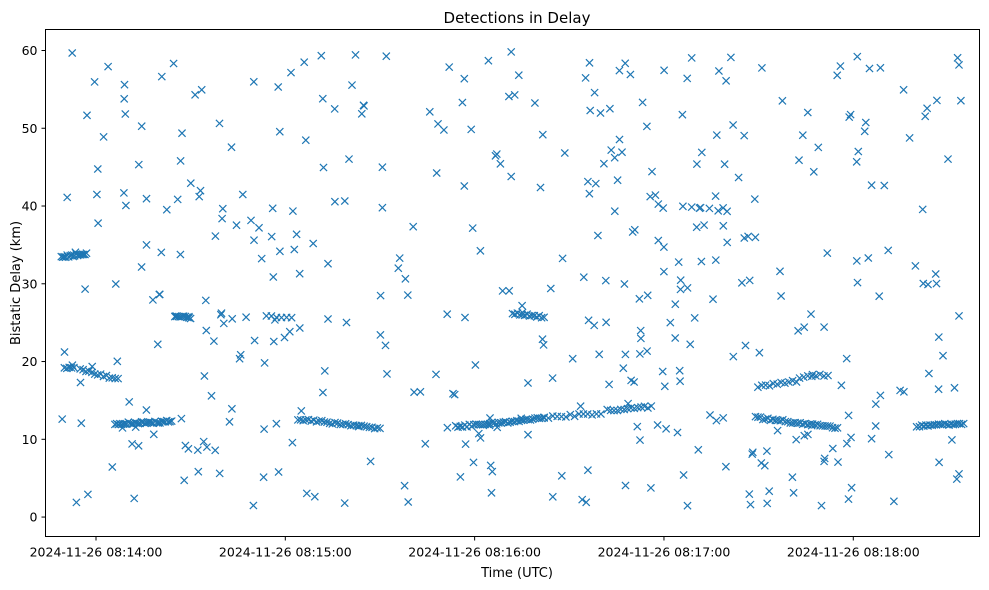 The height and width of the screenshot is (590, 989). I want to click on y-tick-label: 30, so click(30, 283).